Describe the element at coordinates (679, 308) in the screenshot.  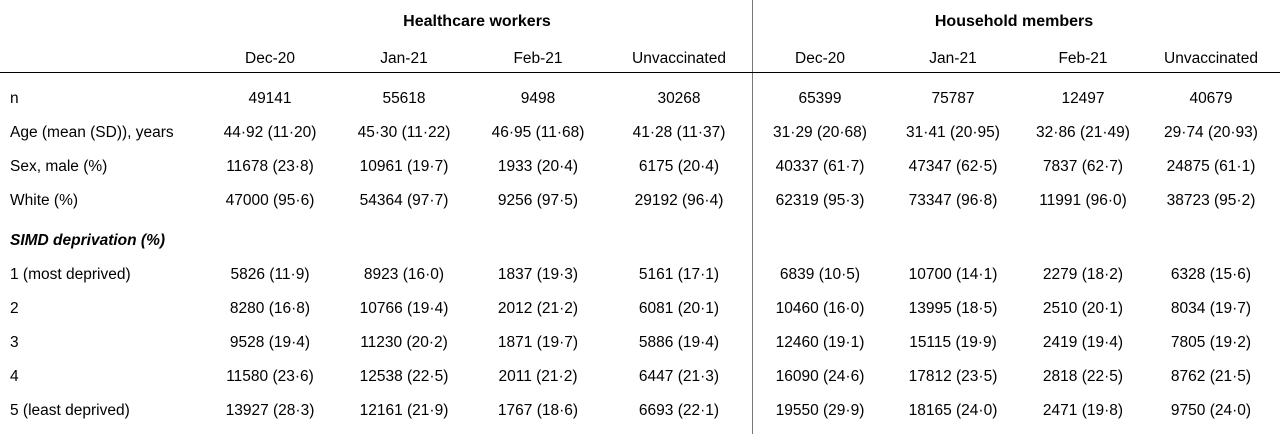
I see `table-cell: 6081 (20·1)` at that location.